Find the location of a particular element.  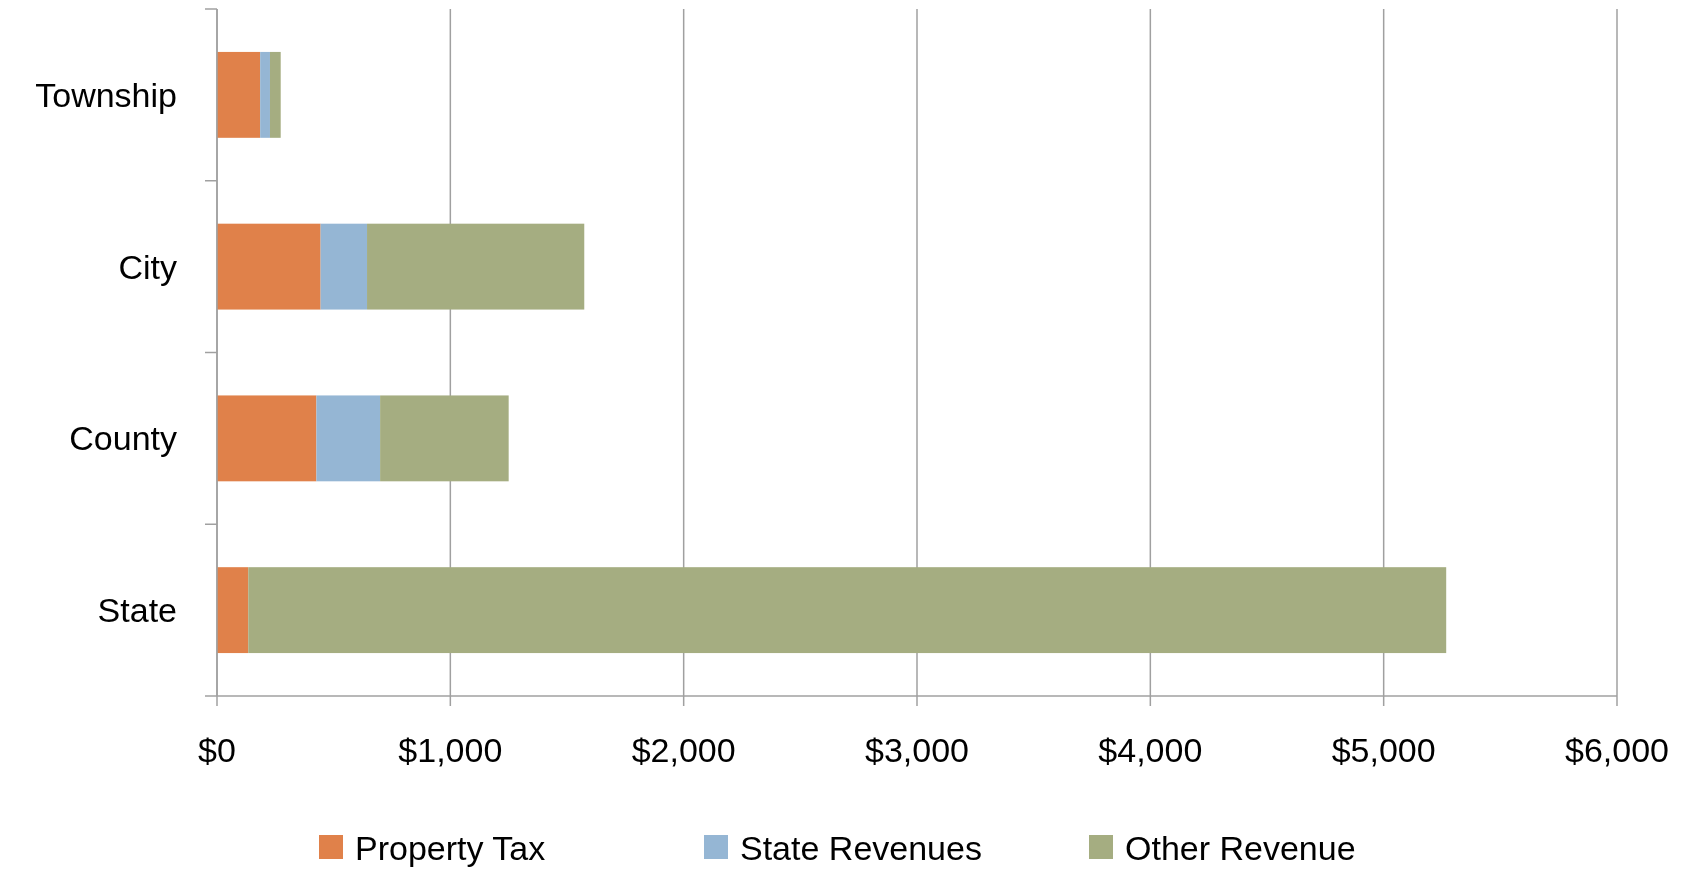

y-tick-label: City is located at coordinates (147, 266).